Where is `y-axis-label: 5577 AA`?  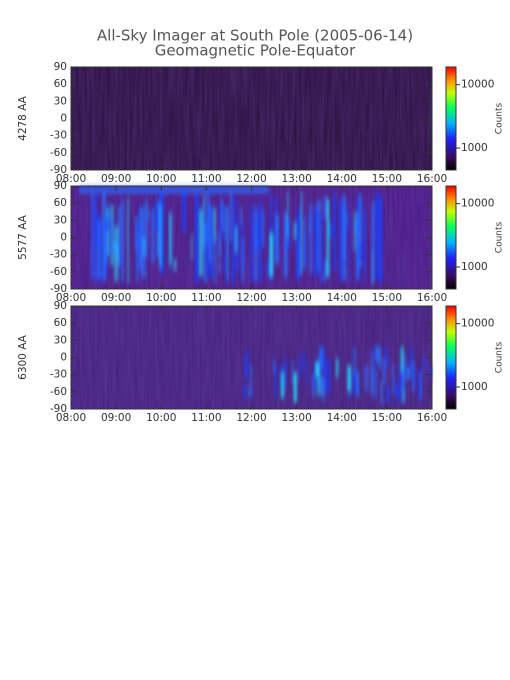
y-axis-label: 5577 AA is located at coordinates (23, 237).